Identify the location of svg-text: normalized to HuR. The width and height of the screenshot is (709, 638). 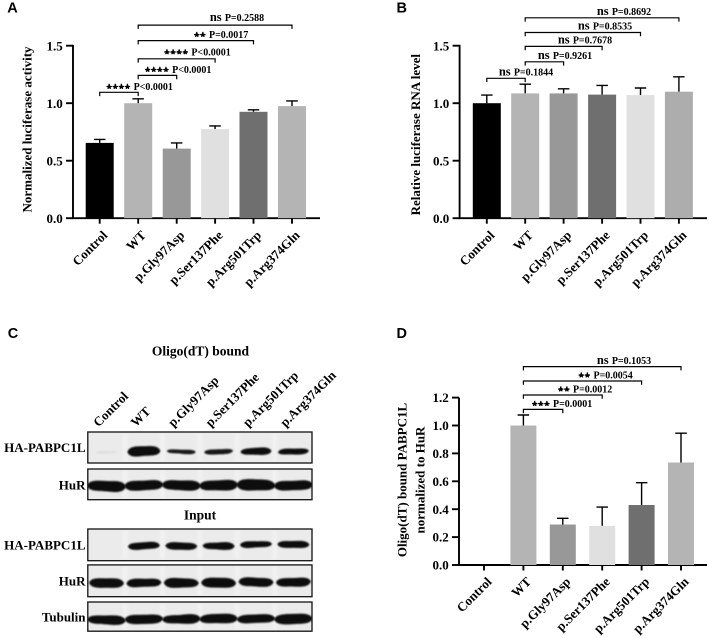
(420, 479).